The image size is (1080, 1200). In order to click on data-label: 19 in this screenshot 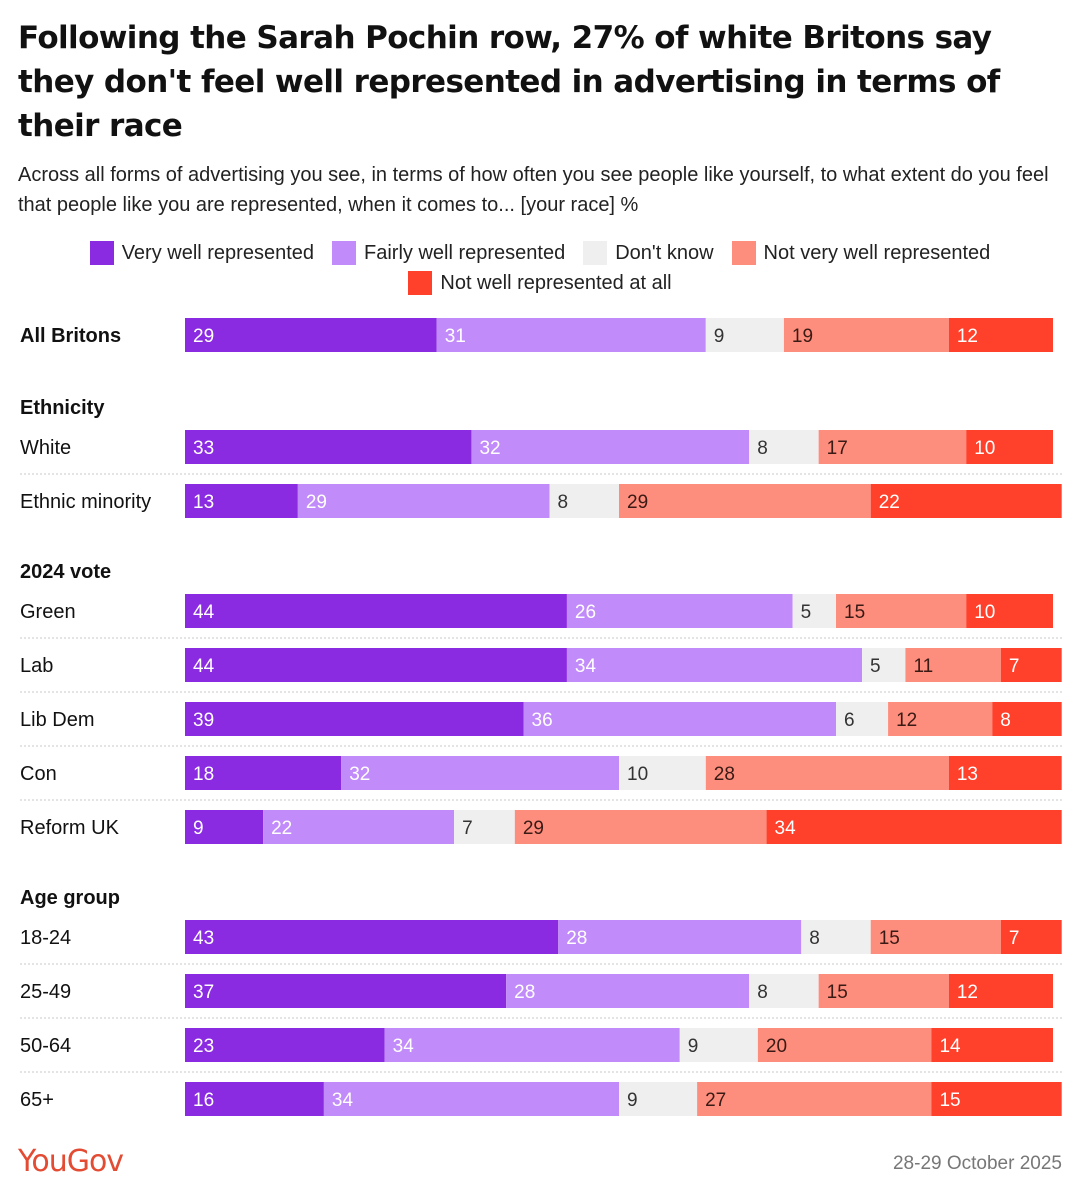, I will do `click(802, 336)`.